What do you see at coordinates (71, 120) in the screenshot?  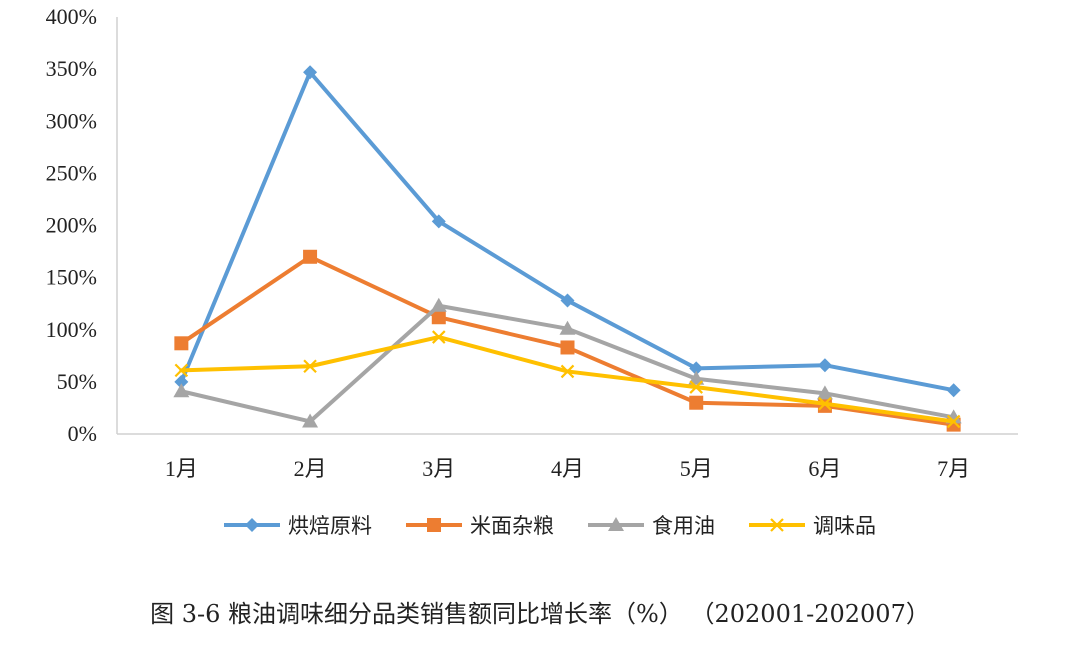 I see `y-tick-label: 300%` at bounding box center [71, 120].